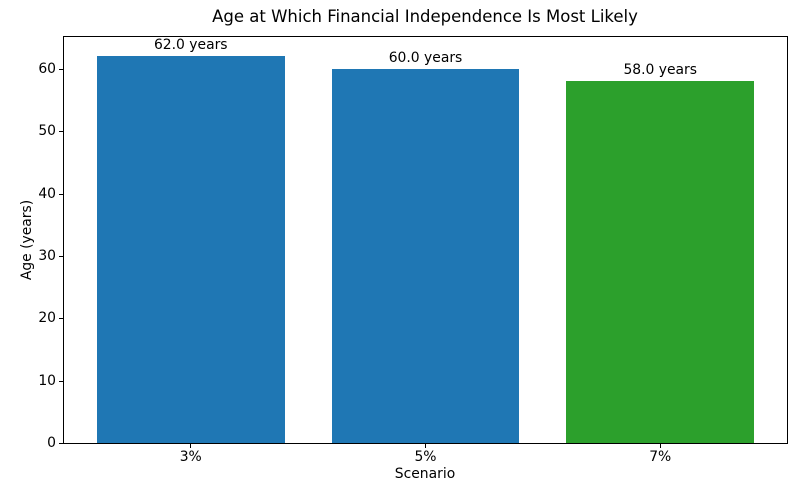 This screenshot has width=800, height=500. I want to click on bar-value-label: 58.0 years, so click(660, 70).